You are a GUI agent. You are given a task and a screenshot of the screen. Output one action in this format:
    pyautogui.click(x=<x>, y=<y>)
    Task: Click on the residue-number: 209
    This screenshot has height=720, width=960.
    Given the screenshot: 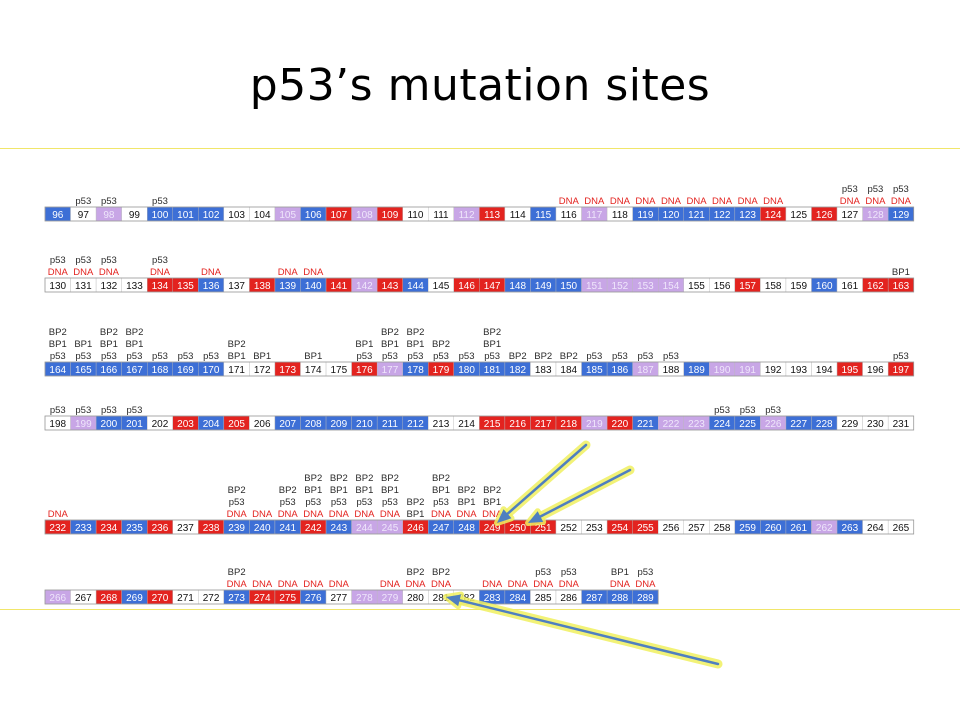 What is the action you would take?
    pyautogui.click(x=338, y=424)
    